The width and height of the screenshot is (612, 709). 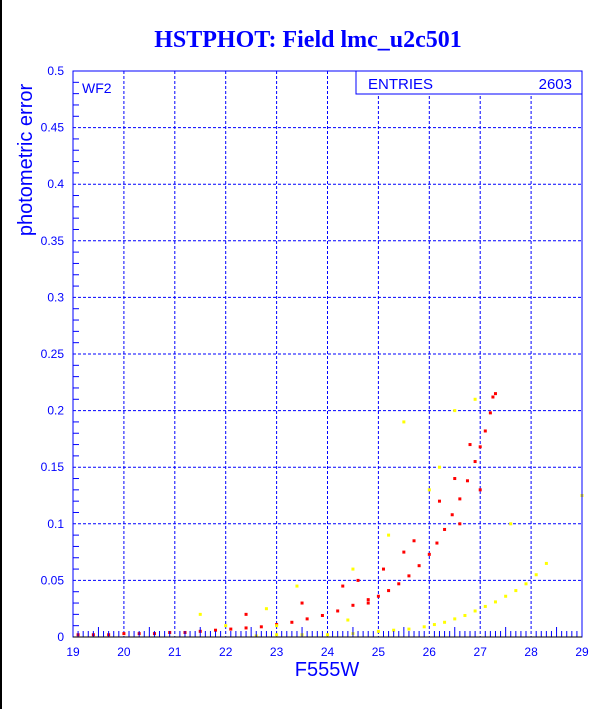 What do you see at coordinates (55, 184) in the screenshot?
I see `y-tick-label: 0.4` at bounding box center [55, 184].